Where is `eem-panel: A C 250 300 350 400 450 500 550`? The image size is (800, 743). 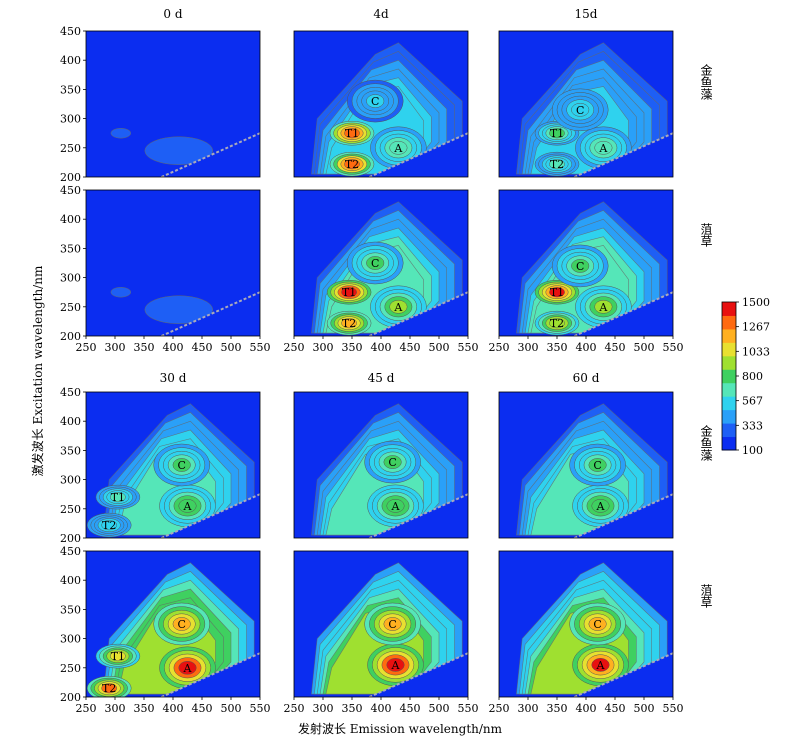 eem-panel: A C 250 300 350 400 450 500 550 is located at coordinates (586, 632).